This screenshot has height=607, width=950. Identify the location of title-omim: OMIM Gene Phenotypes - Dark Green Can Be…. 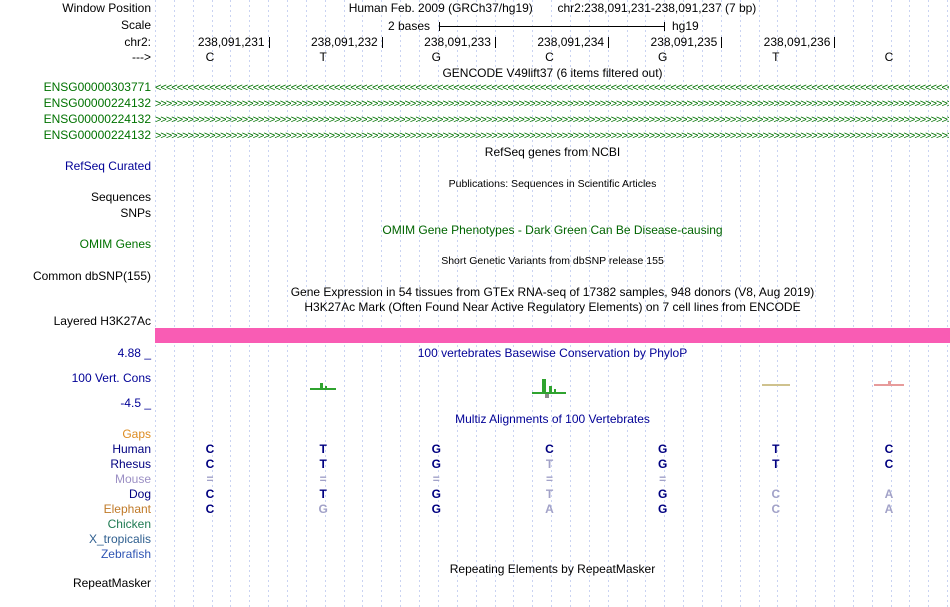
(552, 230).